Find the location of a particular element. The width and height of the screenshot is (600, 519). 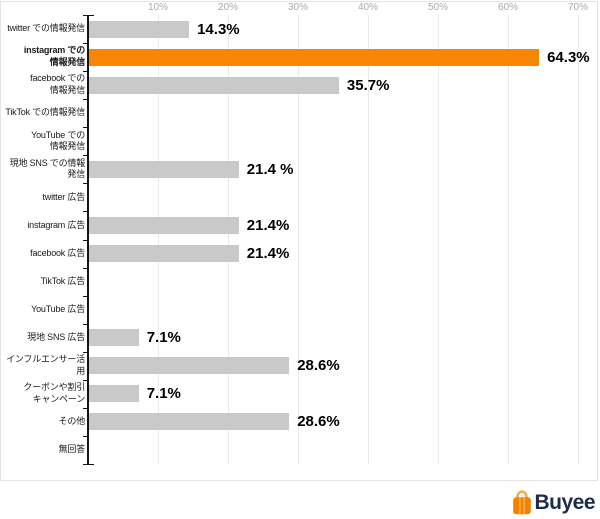

category-label: twitter での情報発信 is located at coordinates (46, 28).